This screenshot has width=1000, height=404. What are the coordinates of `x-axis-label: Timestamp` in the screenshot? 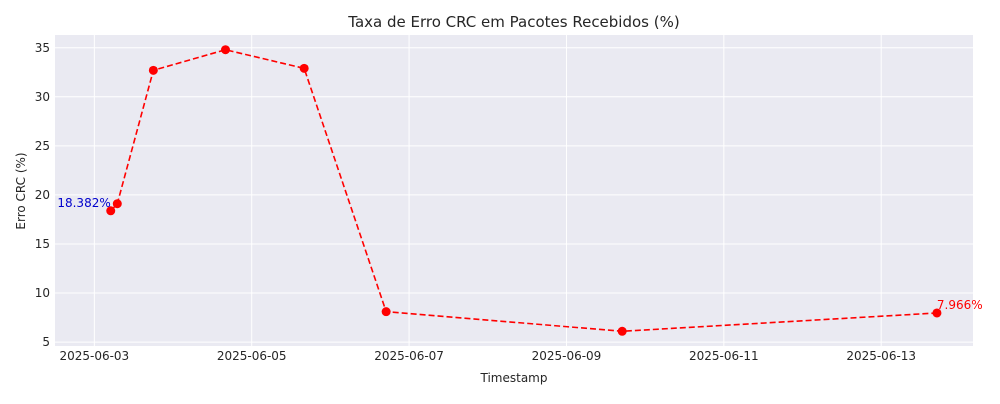 It's located at (514, 378).